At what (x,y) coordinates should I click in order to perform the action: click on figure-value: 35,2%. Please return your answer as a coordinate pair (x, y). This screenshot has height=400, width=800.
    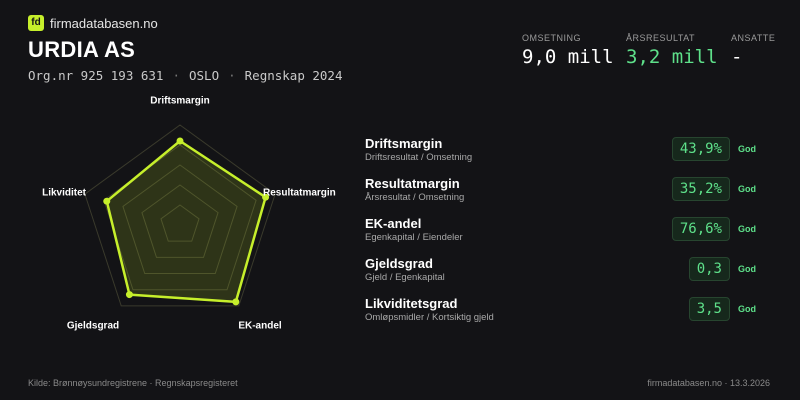
    Looking at the image, I should click on (700, 189).